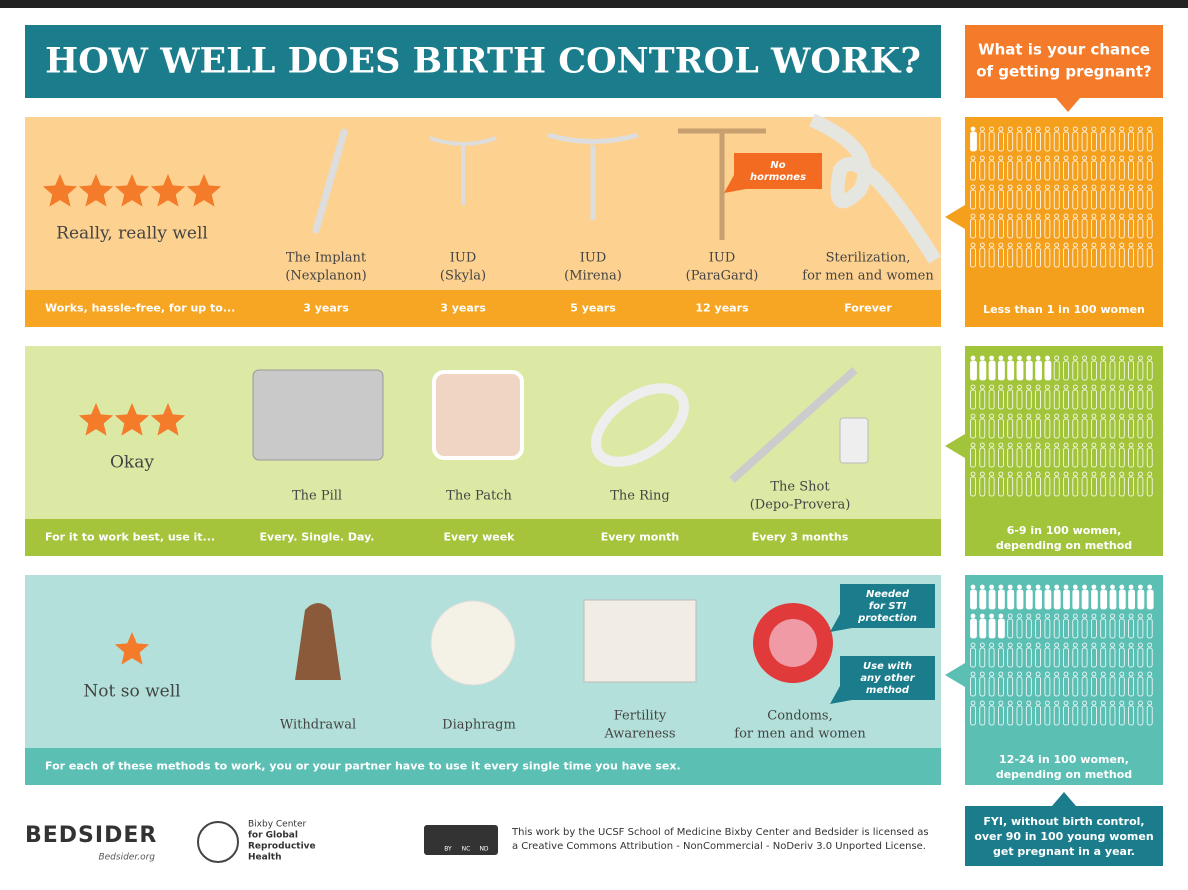 The height and width of the screenshot is (890, 1188). Describe the element at coordinates (131, 692) in the screenshot. I see `rating: Not so well` at that location.